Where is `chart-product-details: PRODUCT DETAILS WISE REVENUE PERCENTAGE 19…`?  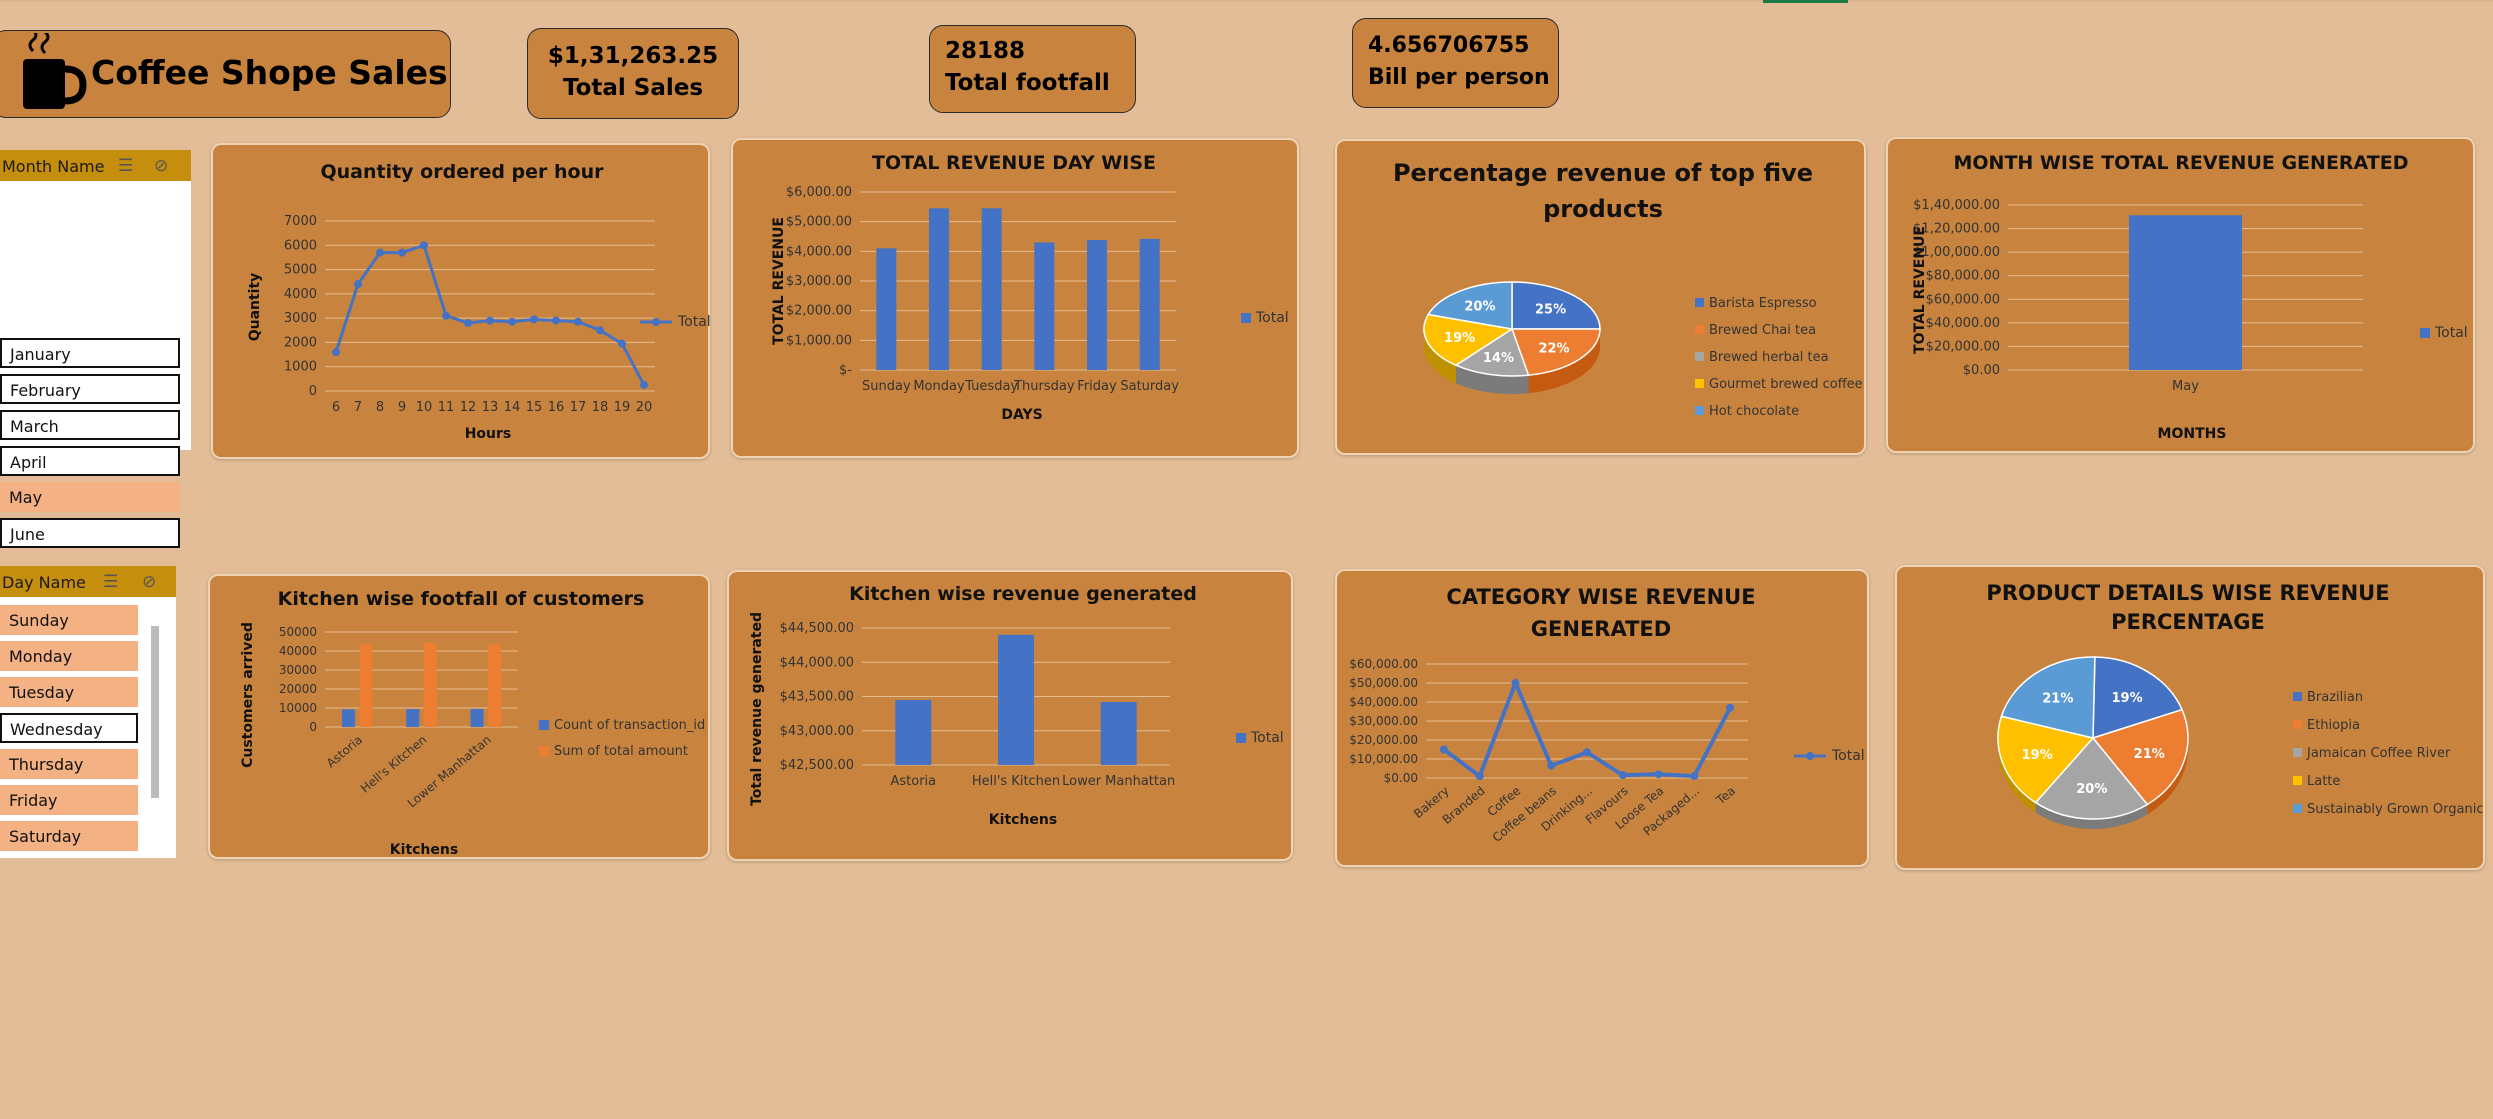 chart-product-details: PRODUCT DETAILS WISE REVENUE PERCENTAGE 19… is located at coordinates (2190, 717).